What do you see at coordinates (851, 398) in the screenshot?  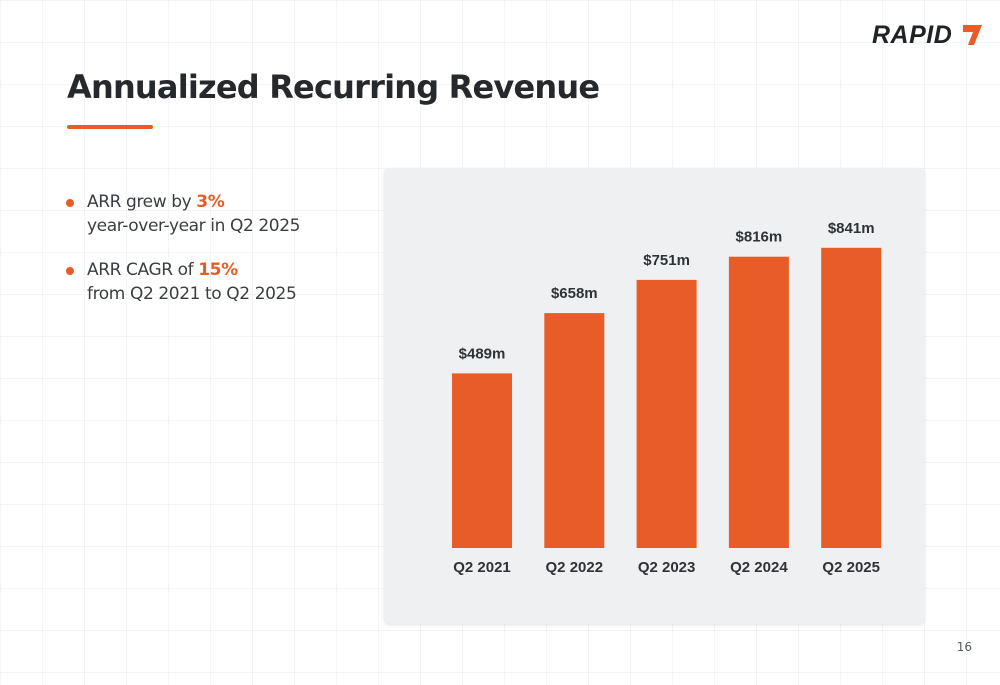 I see `bar-q2-2025` at bounding box center [851, 398].